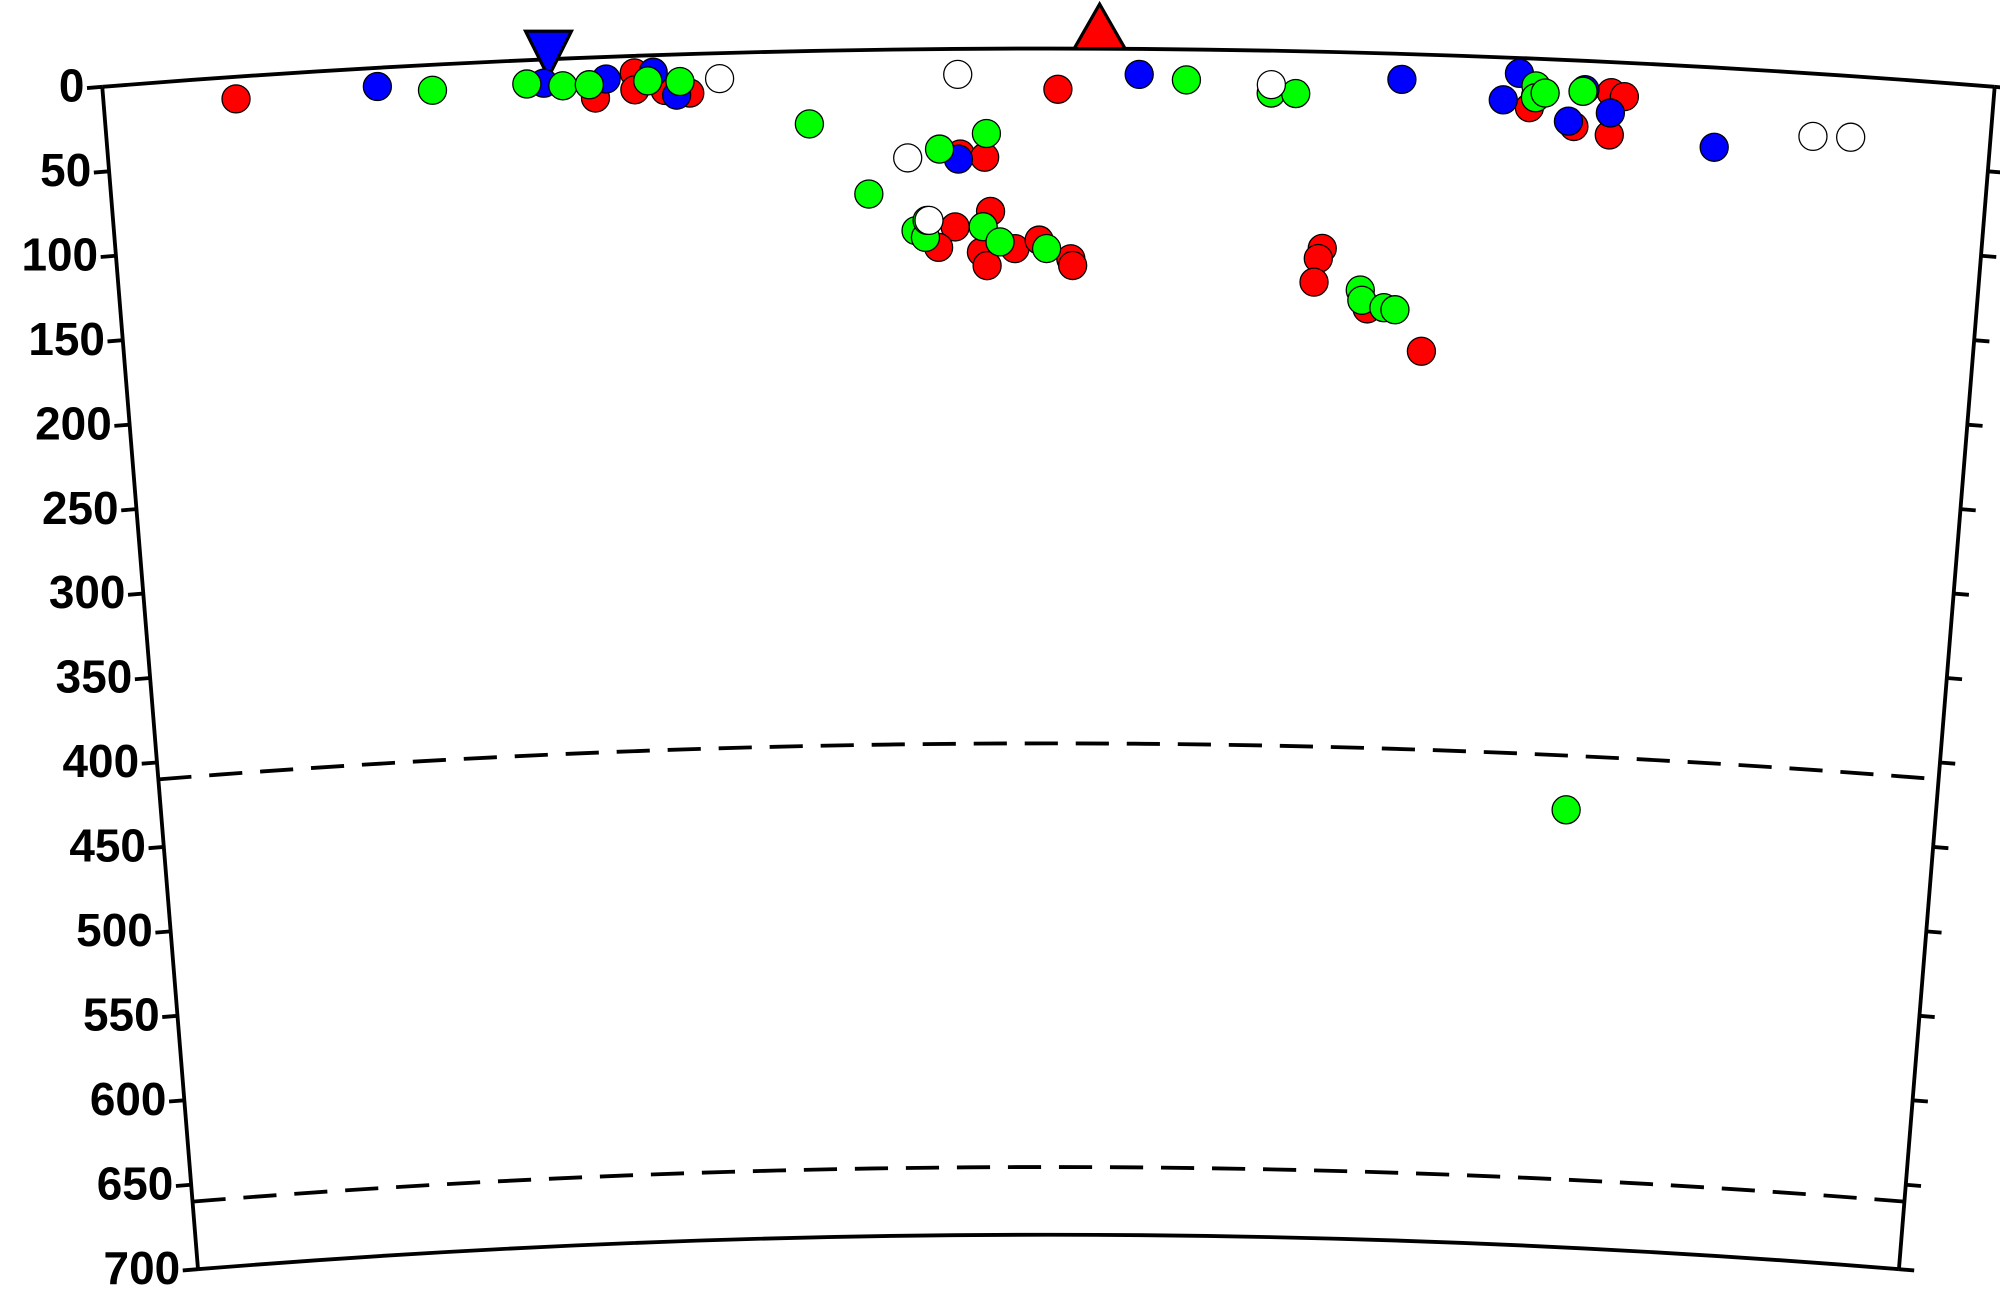 The width and height of the screenshot is (2000, 1300). Describe the element at coordinates (94, 677) in the screenshot. I see `y-tick-label: 350` at that location.